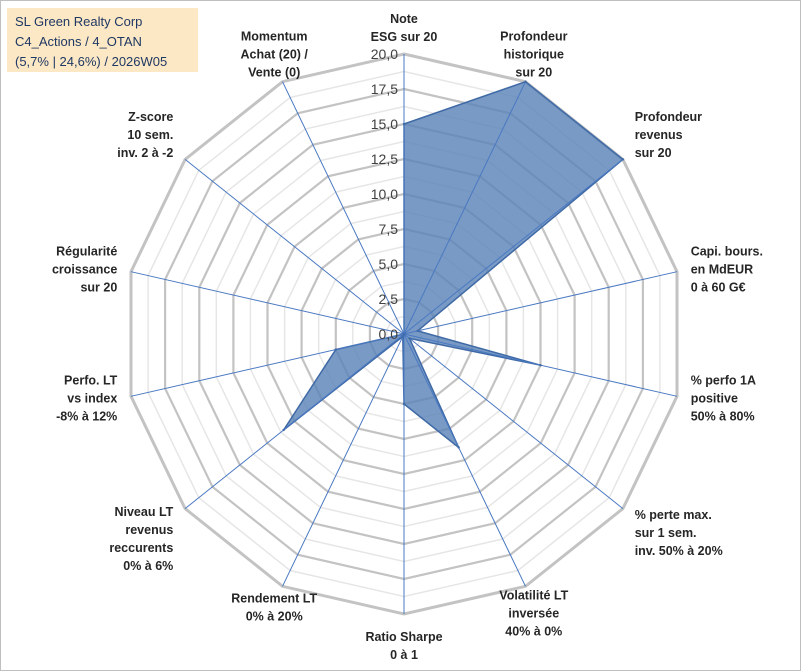 The height and width of the screenshot is (671, 801). I want to click on axis-label: Momentum Achat (20) / Vente (0), so click(275, 55).